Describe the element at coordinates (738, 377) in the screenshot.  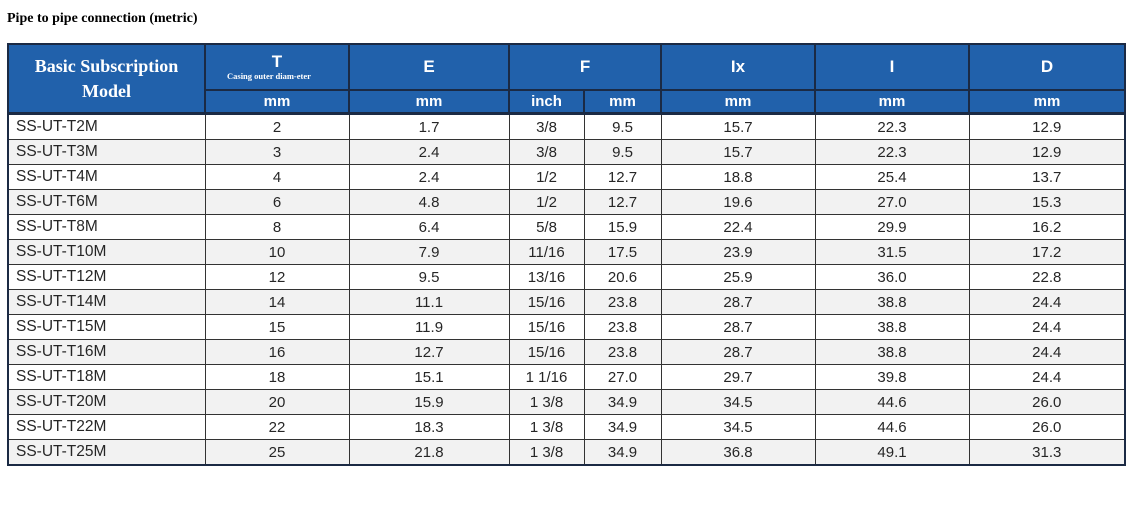
I see `cell-ix-mm: 29.7` at that location.